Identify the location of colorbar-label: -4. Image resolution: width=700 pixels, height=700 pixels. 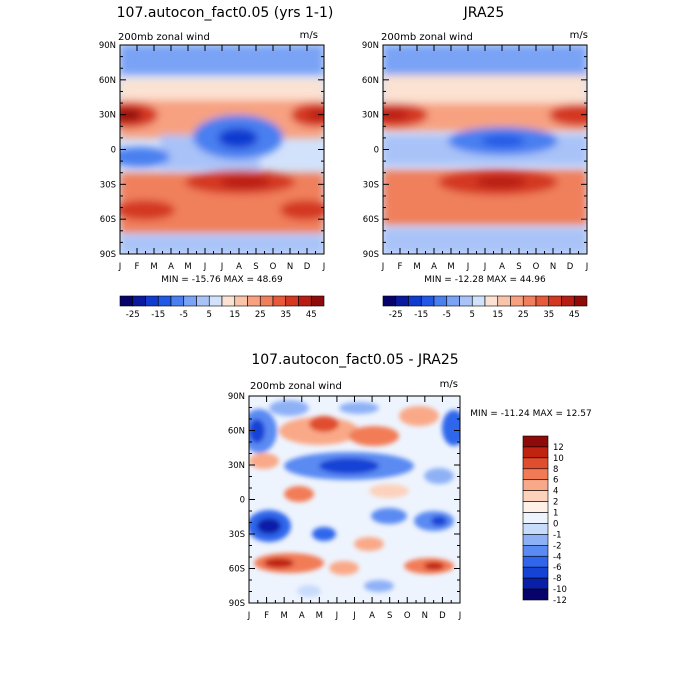
(557, 557).